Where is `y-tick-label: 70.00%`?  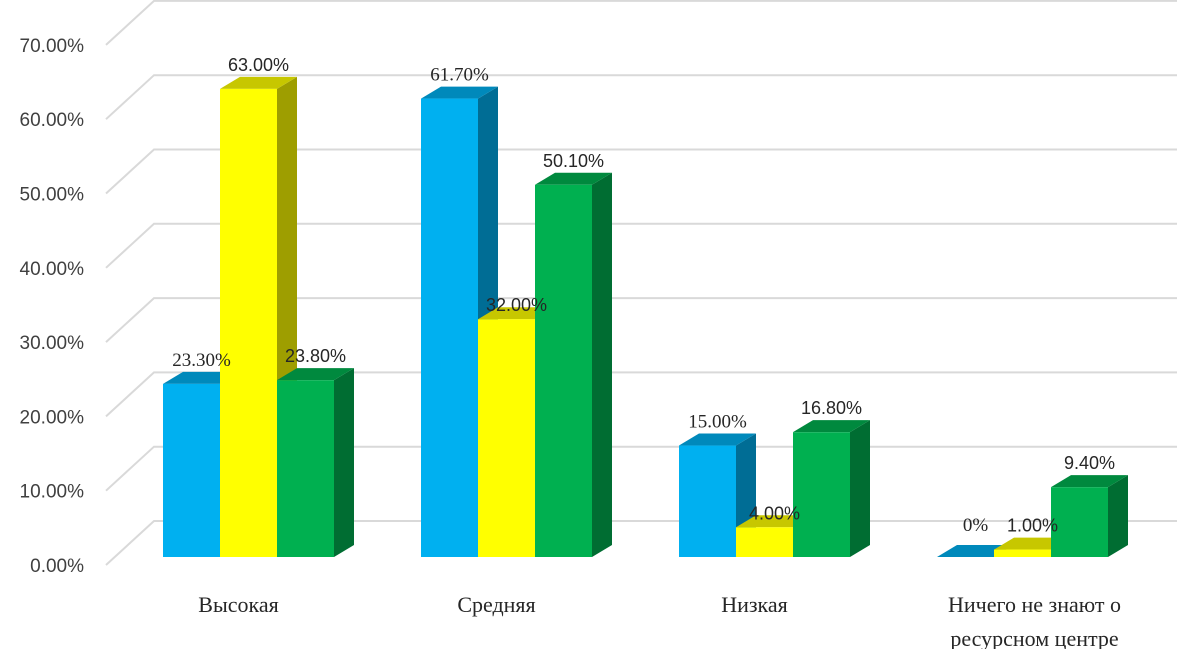 y-tick-label: 70.00% is located at coordinates (52, 46).